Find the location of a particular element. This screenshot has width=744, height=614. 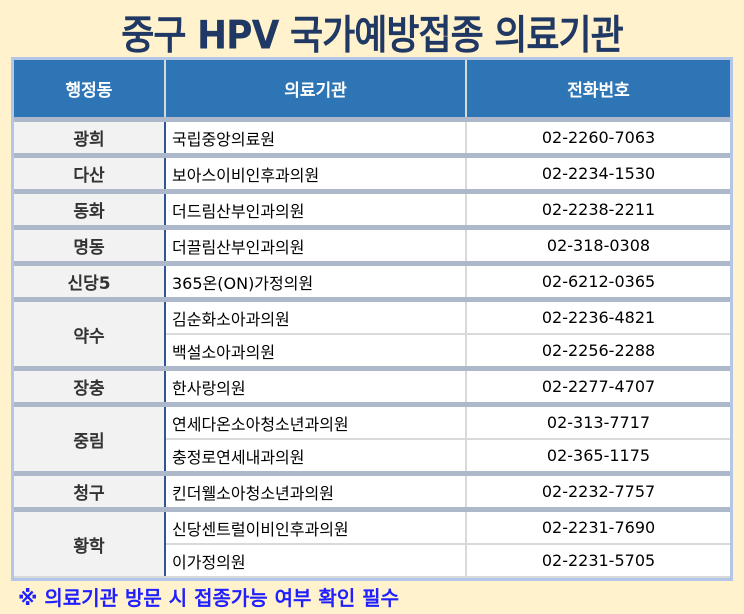

dong-cell: 장충 is located at coordinates (90, 386).